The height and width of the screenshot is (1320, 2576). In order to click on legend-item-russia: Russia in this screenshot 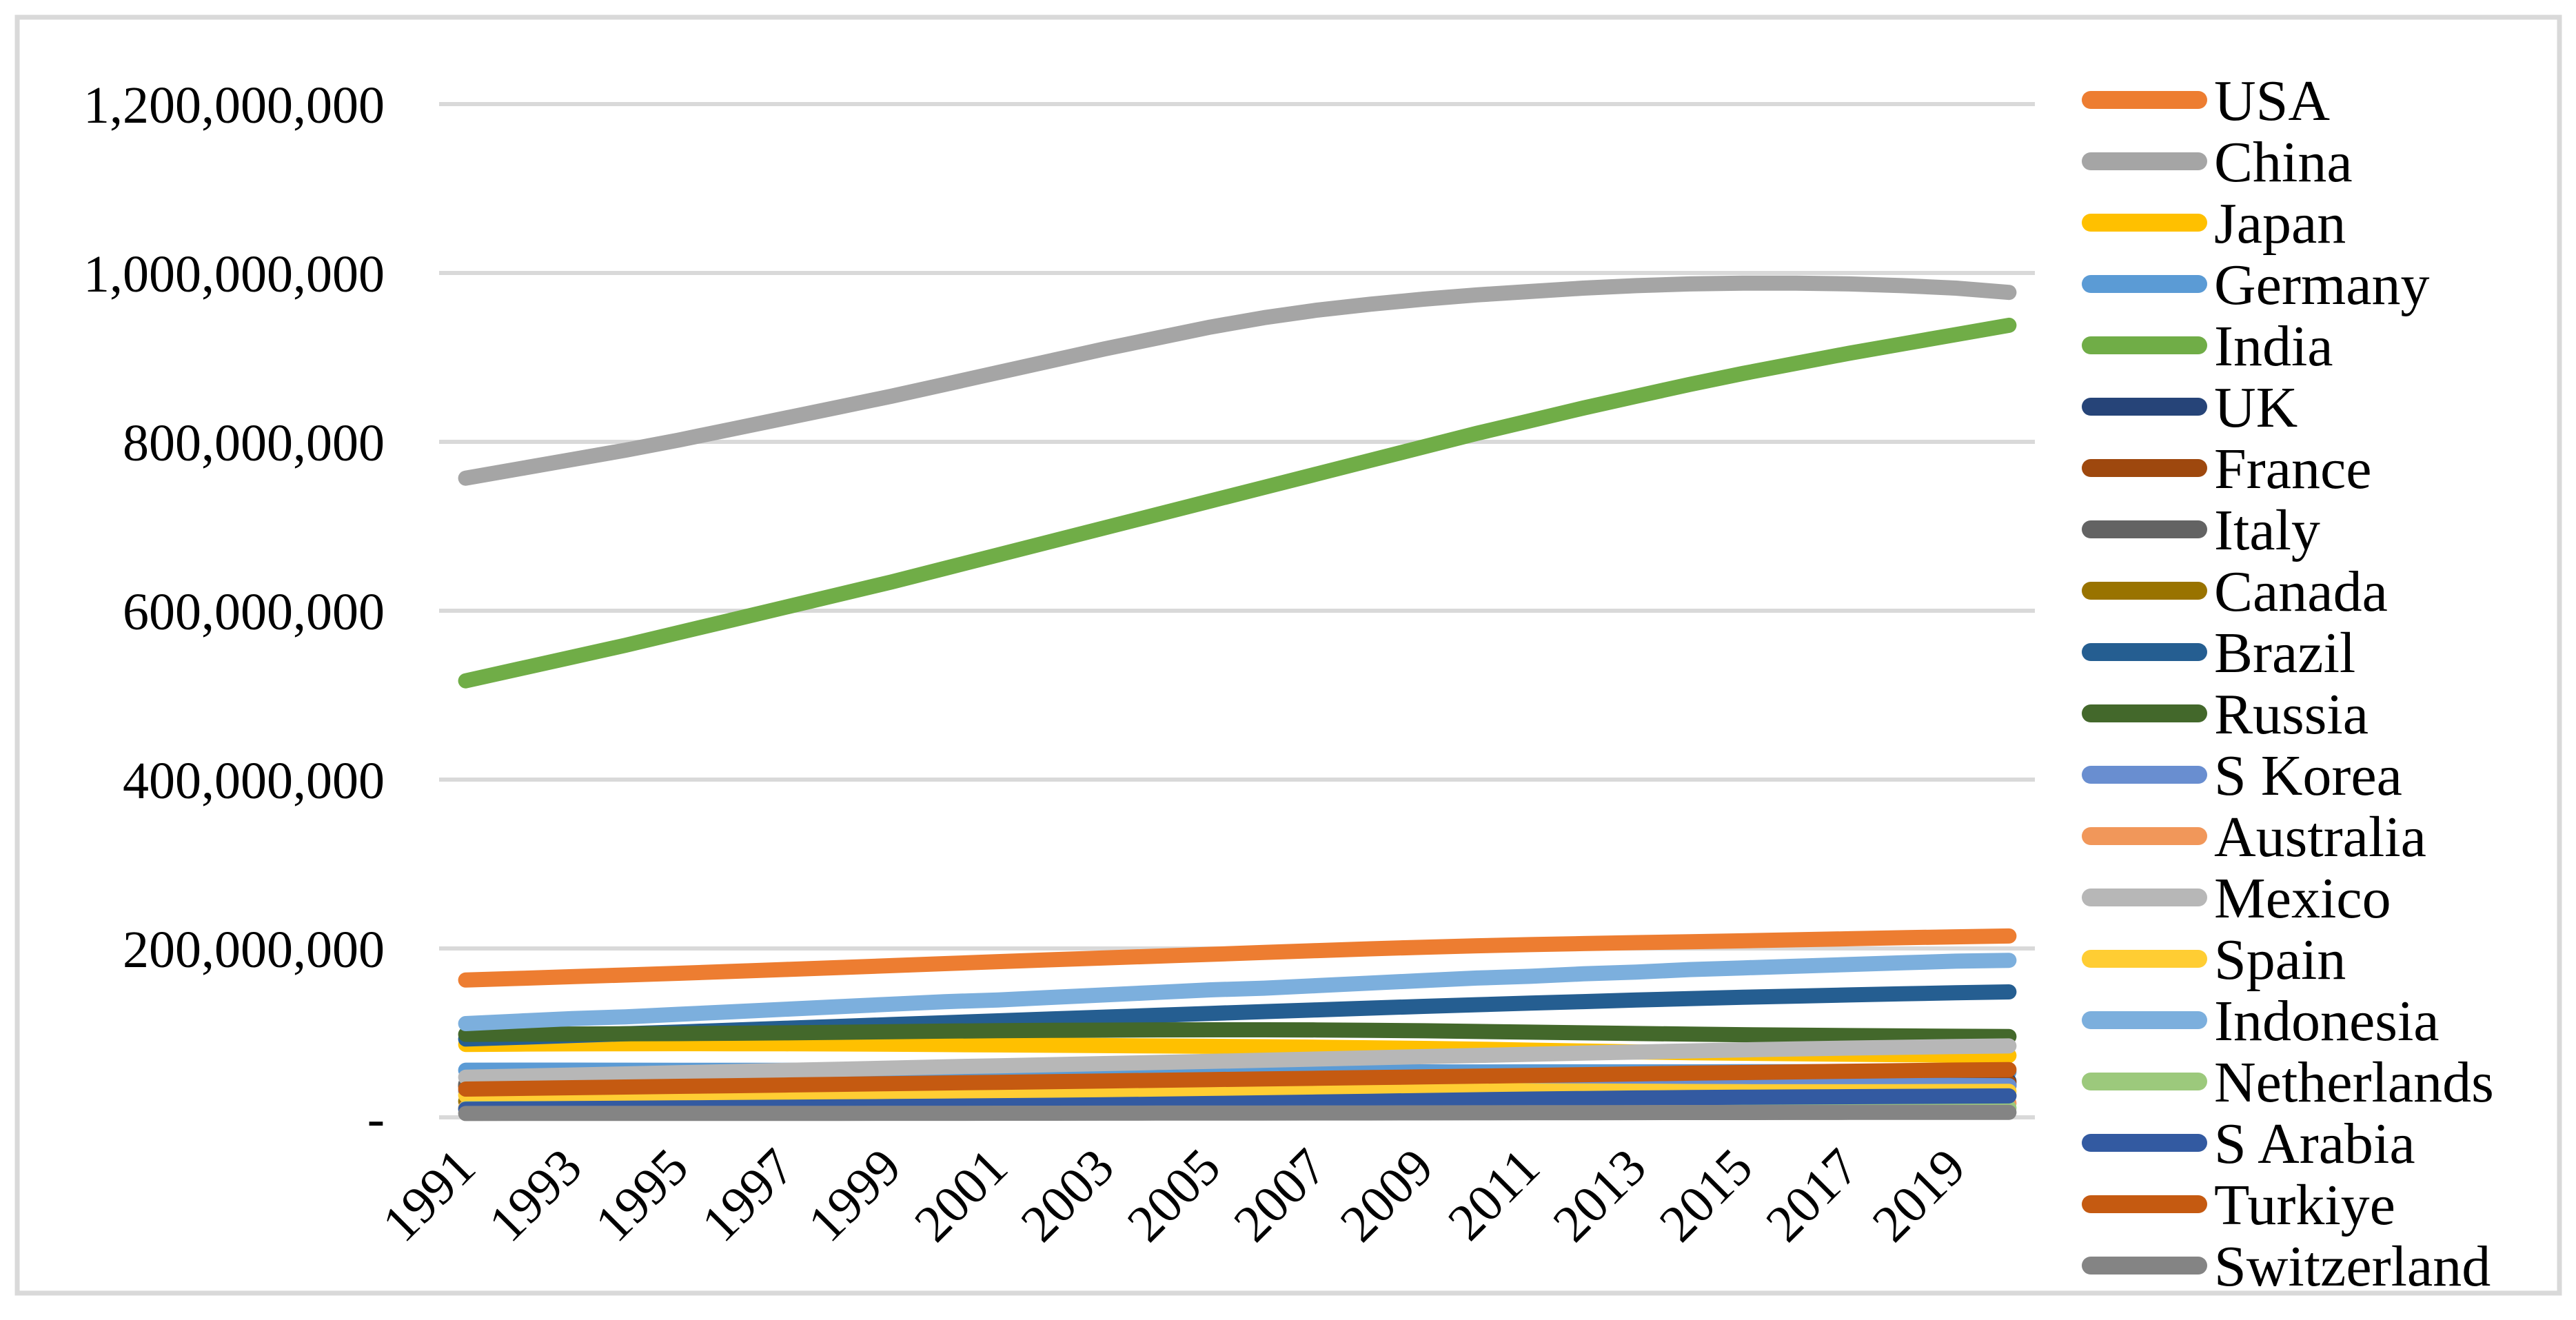, I will do `click(2225, 714)`.